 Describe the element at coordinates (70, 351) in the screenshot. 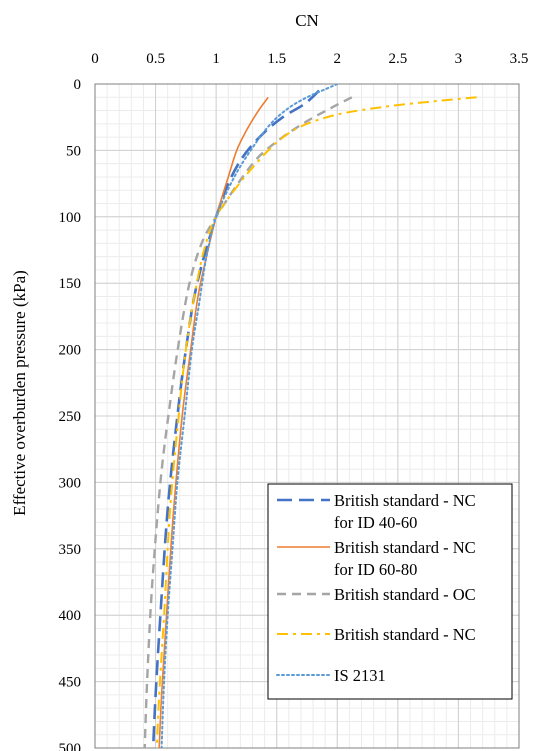

I see `y-tick-label: 200` at that location.